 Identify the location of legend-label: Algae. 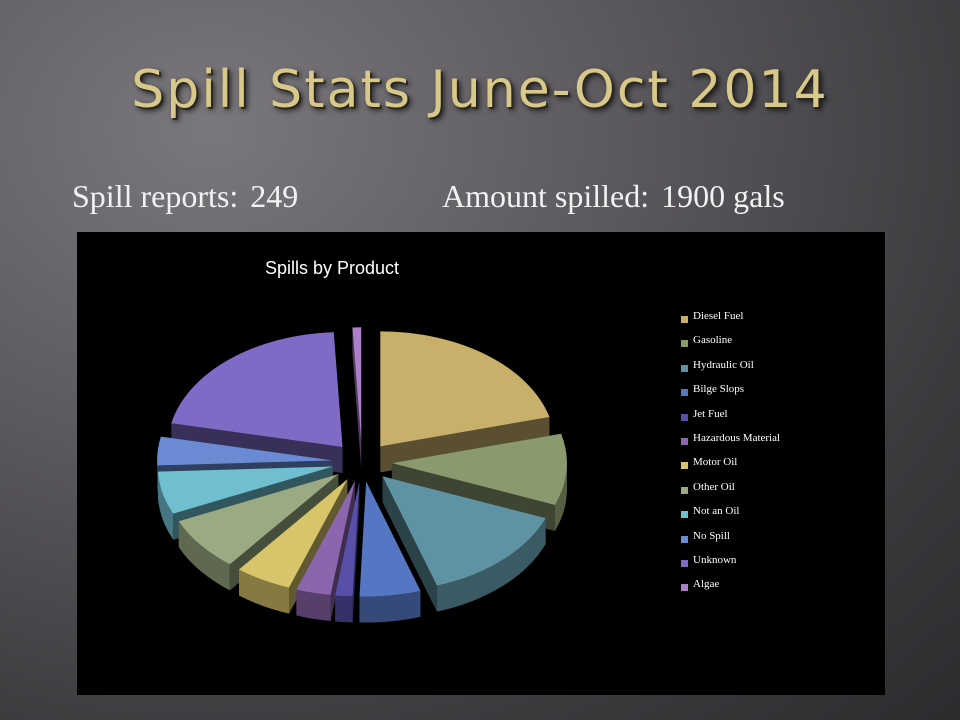
(706, 584).